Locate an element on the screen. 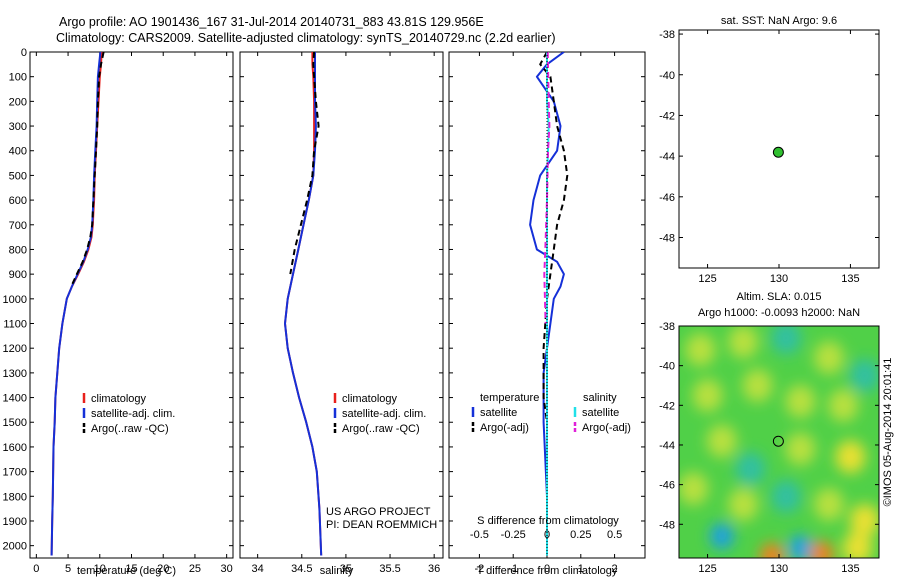 The image size is (900, 580). temperature-profile-series is located at coordinates (77, 304).